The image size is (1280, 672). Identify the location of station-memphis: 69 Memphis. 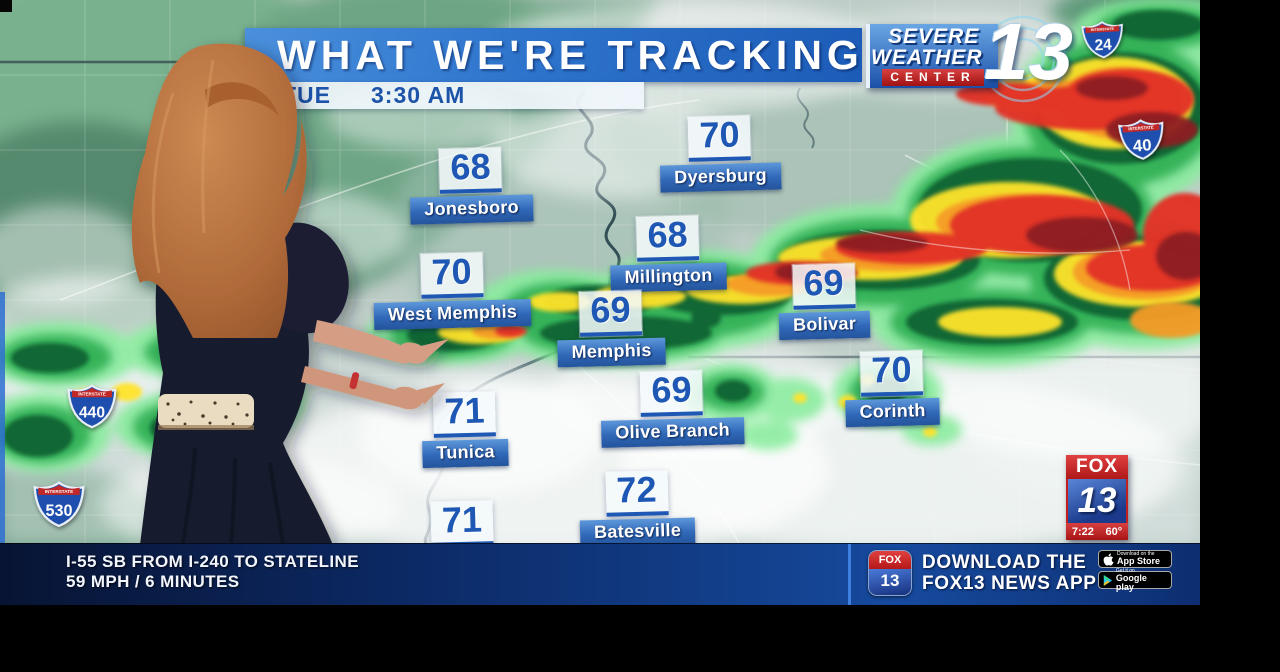
(611, 328).